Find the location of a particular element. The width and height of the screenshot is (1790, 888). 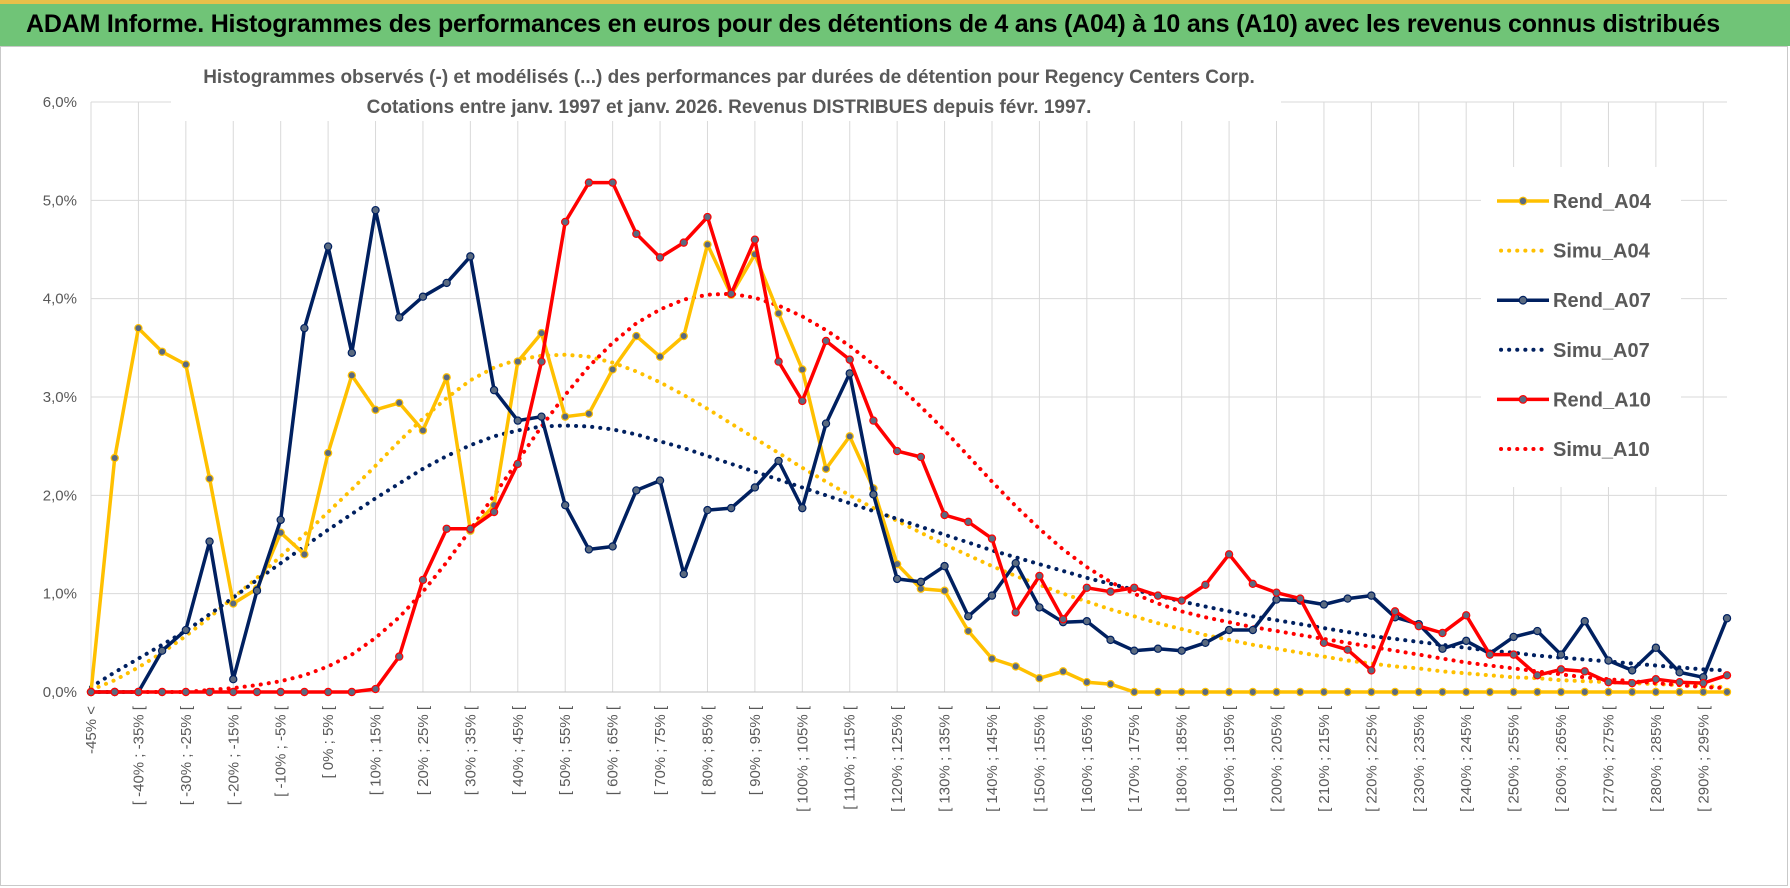

x-tick-label: [ 250% ; 255% [ is located at coordinates (1514, 758).